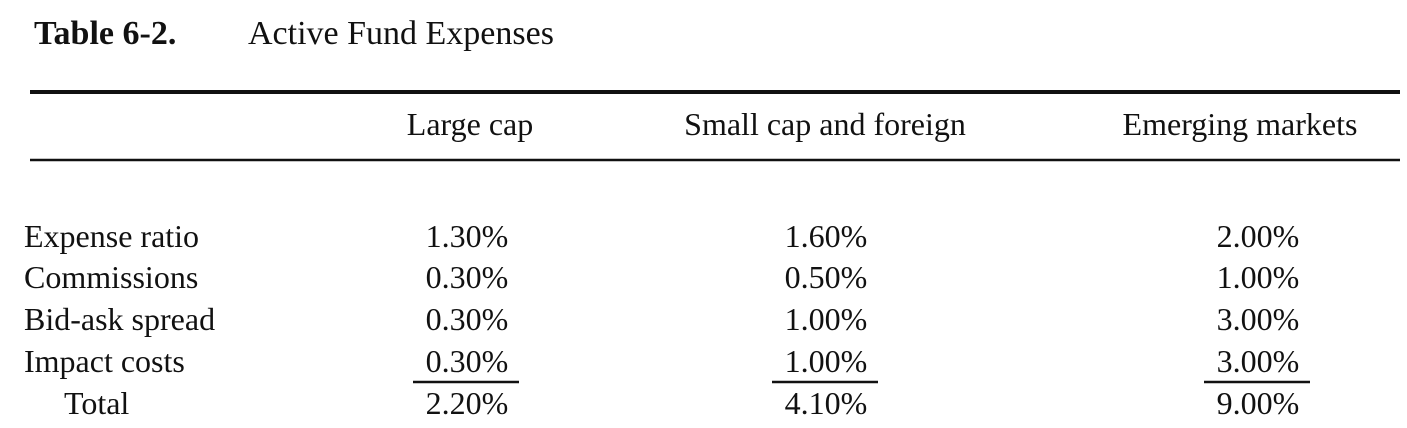 The height and width of the screenshot is (428, 1407). I want to click on row-label: Impact costs, so click(104, 361).